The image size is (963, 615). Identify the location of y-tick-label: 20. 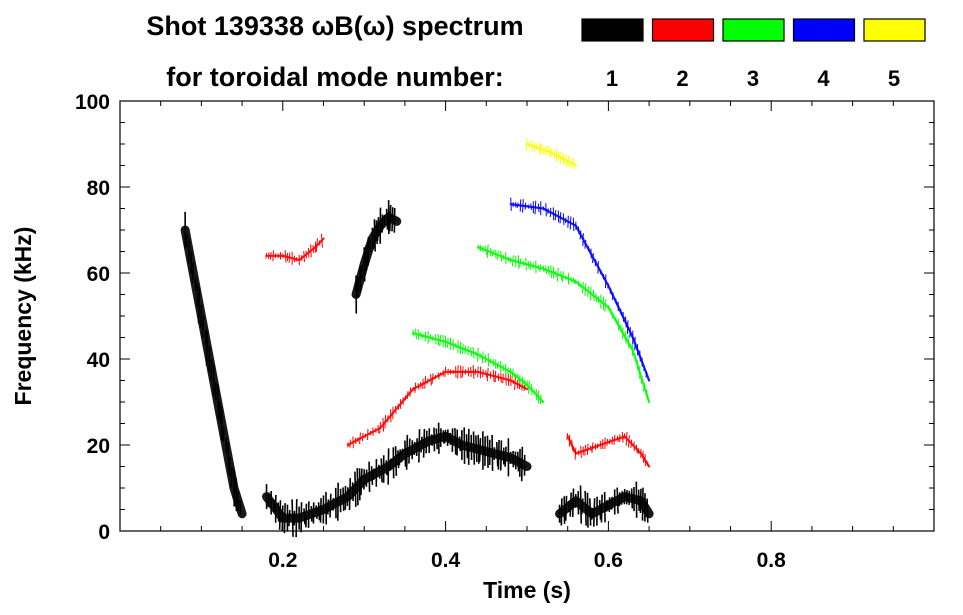
(98, 446).